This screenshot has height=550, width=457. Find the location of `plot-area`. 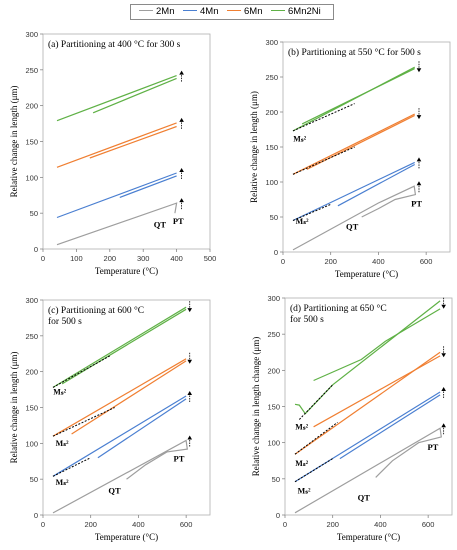

plot-area is located at coordinates (368, 406).